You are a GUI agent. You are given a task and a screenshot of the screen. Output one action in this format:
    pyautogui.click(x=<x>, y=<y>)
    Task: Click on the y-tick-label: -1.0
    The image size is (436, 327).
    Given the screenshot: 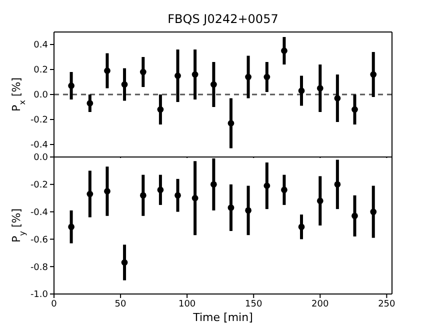 What is the action you would take?
    pyautogui.click(x=39, y=295)
    